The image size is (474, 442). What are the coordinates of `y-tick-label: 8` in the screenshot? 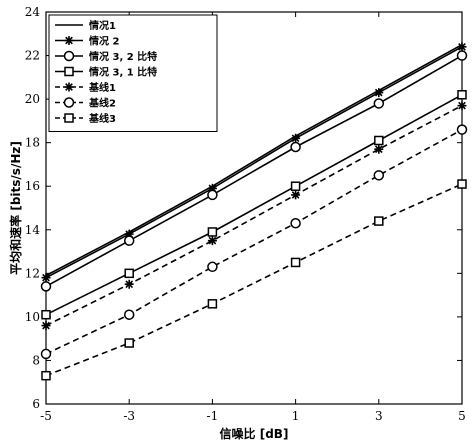 It's located at (36, 360).